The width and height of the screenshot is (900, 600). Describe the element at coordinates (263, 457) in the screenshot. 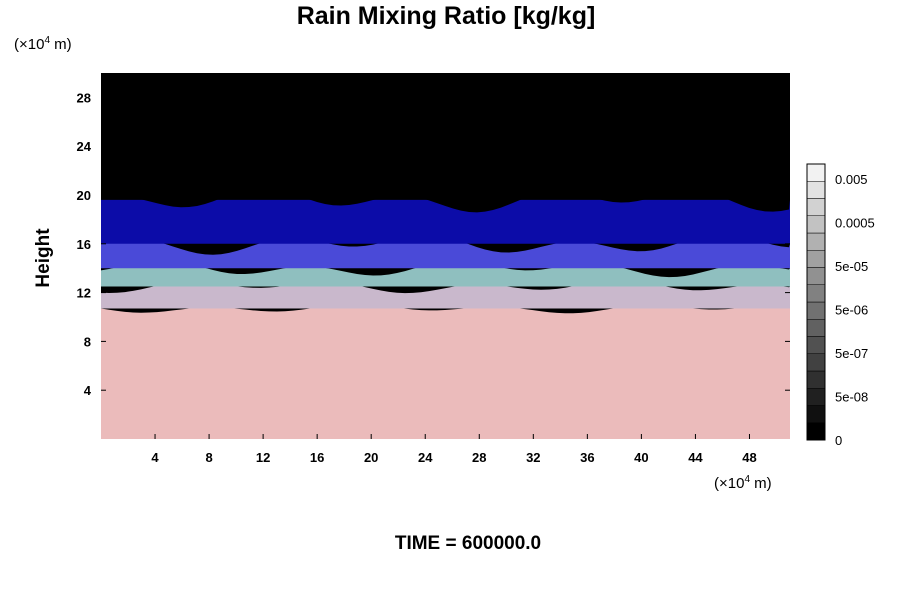

I see `x-tick-label: 12` at that location.